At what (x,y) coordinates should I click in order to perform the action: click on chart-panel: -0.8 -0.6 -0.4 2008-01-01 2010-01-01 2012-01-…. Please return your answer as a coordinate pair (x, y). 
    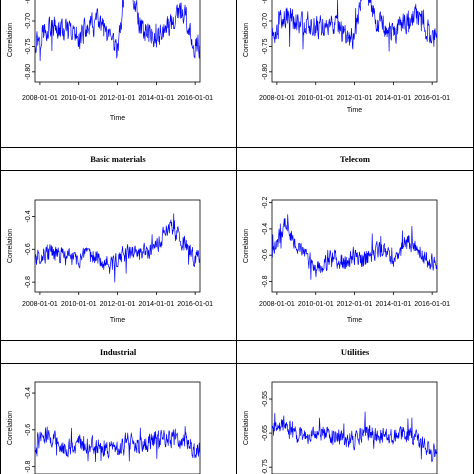
    Looking at the image, I should click on (110, 261).